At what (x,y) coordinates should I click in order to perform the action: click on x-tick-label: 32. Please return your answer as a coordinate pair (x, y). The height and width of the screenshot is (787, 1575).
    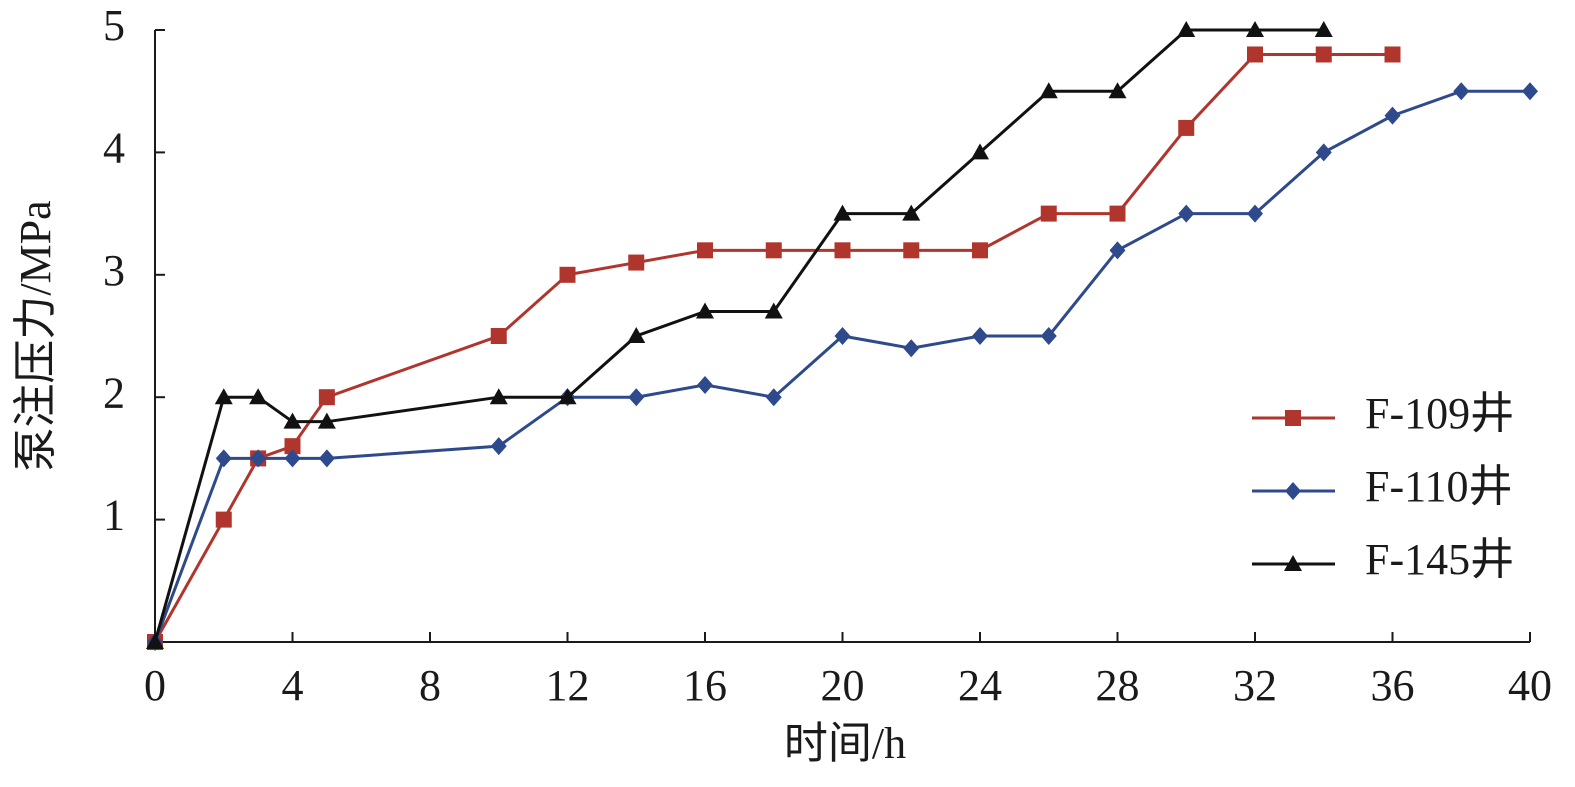
    Looking at the image, I should click on (1255, 685).